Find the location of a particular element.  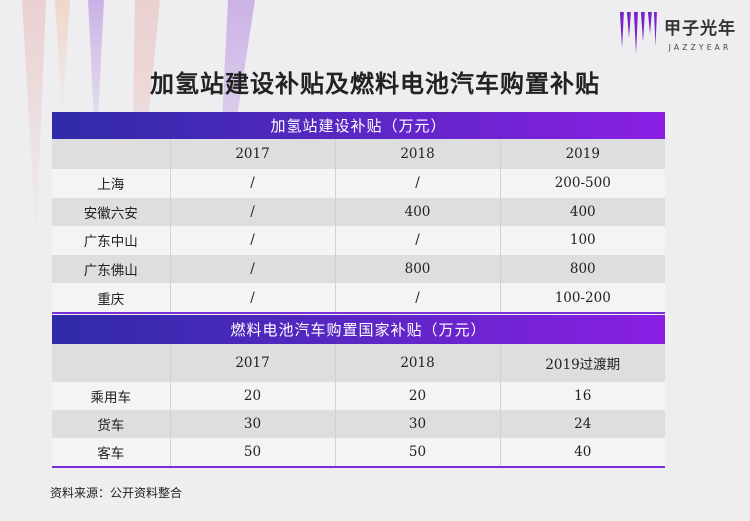

table-cell: 200-500 is located at coordinates (583, 183).